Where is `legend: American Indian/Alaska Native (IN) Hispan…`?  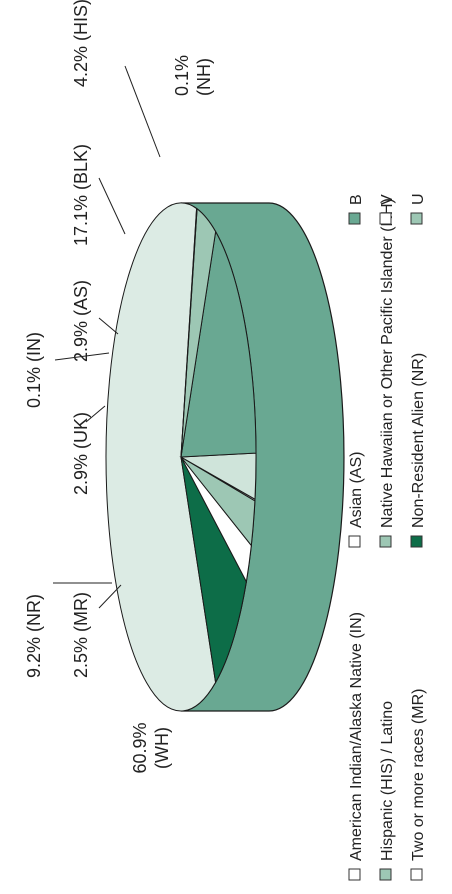 legend: American Indian/Alaska Native (IN) Hispan… is located at coordinates (387, 537).